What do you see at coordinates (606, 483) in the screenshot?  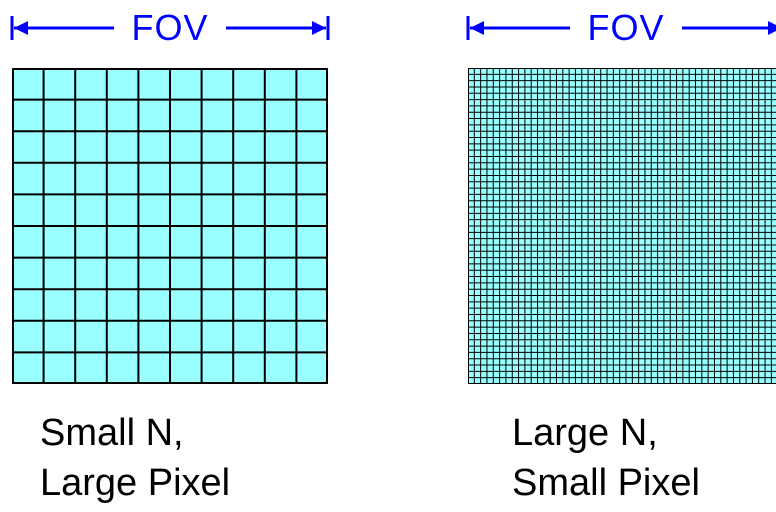 I see `caption-line-2: Small Pixel` at bounding box center [606, 483].